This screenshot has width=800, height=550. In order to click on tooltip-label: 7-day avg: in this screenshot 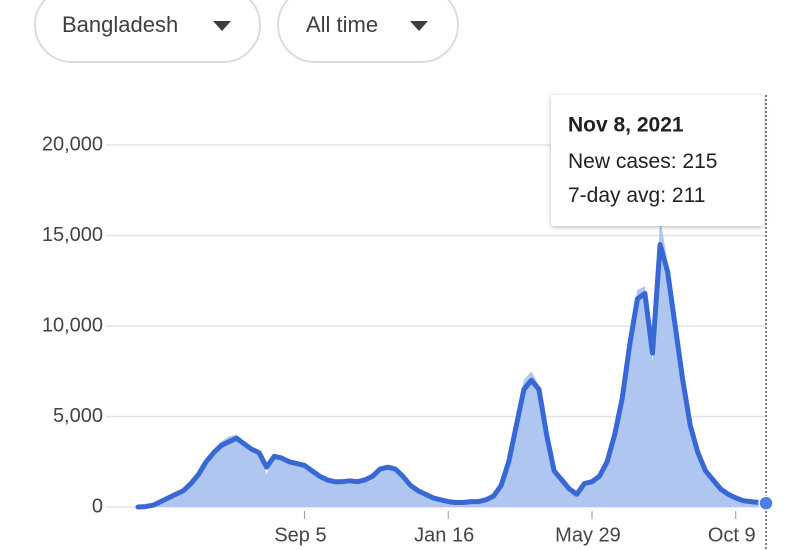, I will do `click(617, 195)`.